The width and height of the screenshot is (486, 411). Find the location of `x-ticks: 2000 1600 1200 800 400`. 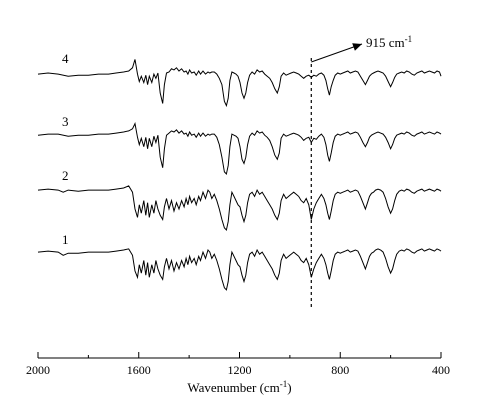

x-ticks: 2000 1600 1200 800 400 is located at coordinates (238, 364).